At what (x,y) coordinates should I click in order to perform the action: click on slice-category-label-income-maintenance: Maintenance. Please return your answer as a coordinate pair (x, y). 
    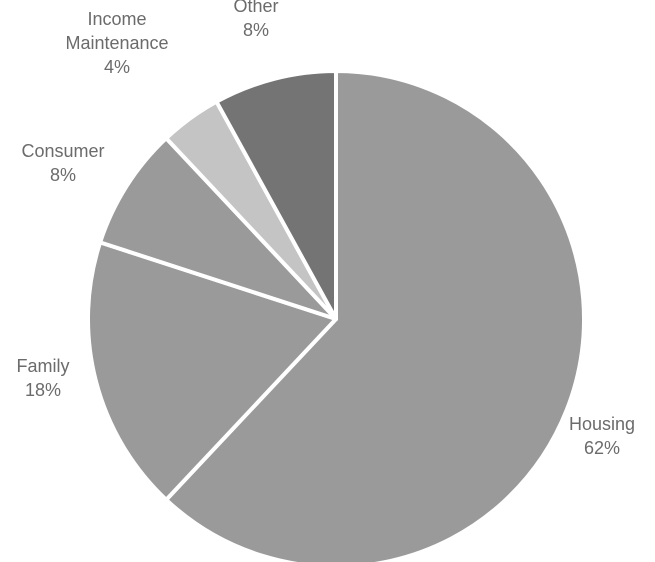
    Looking at the image, I should click on (116, 43).